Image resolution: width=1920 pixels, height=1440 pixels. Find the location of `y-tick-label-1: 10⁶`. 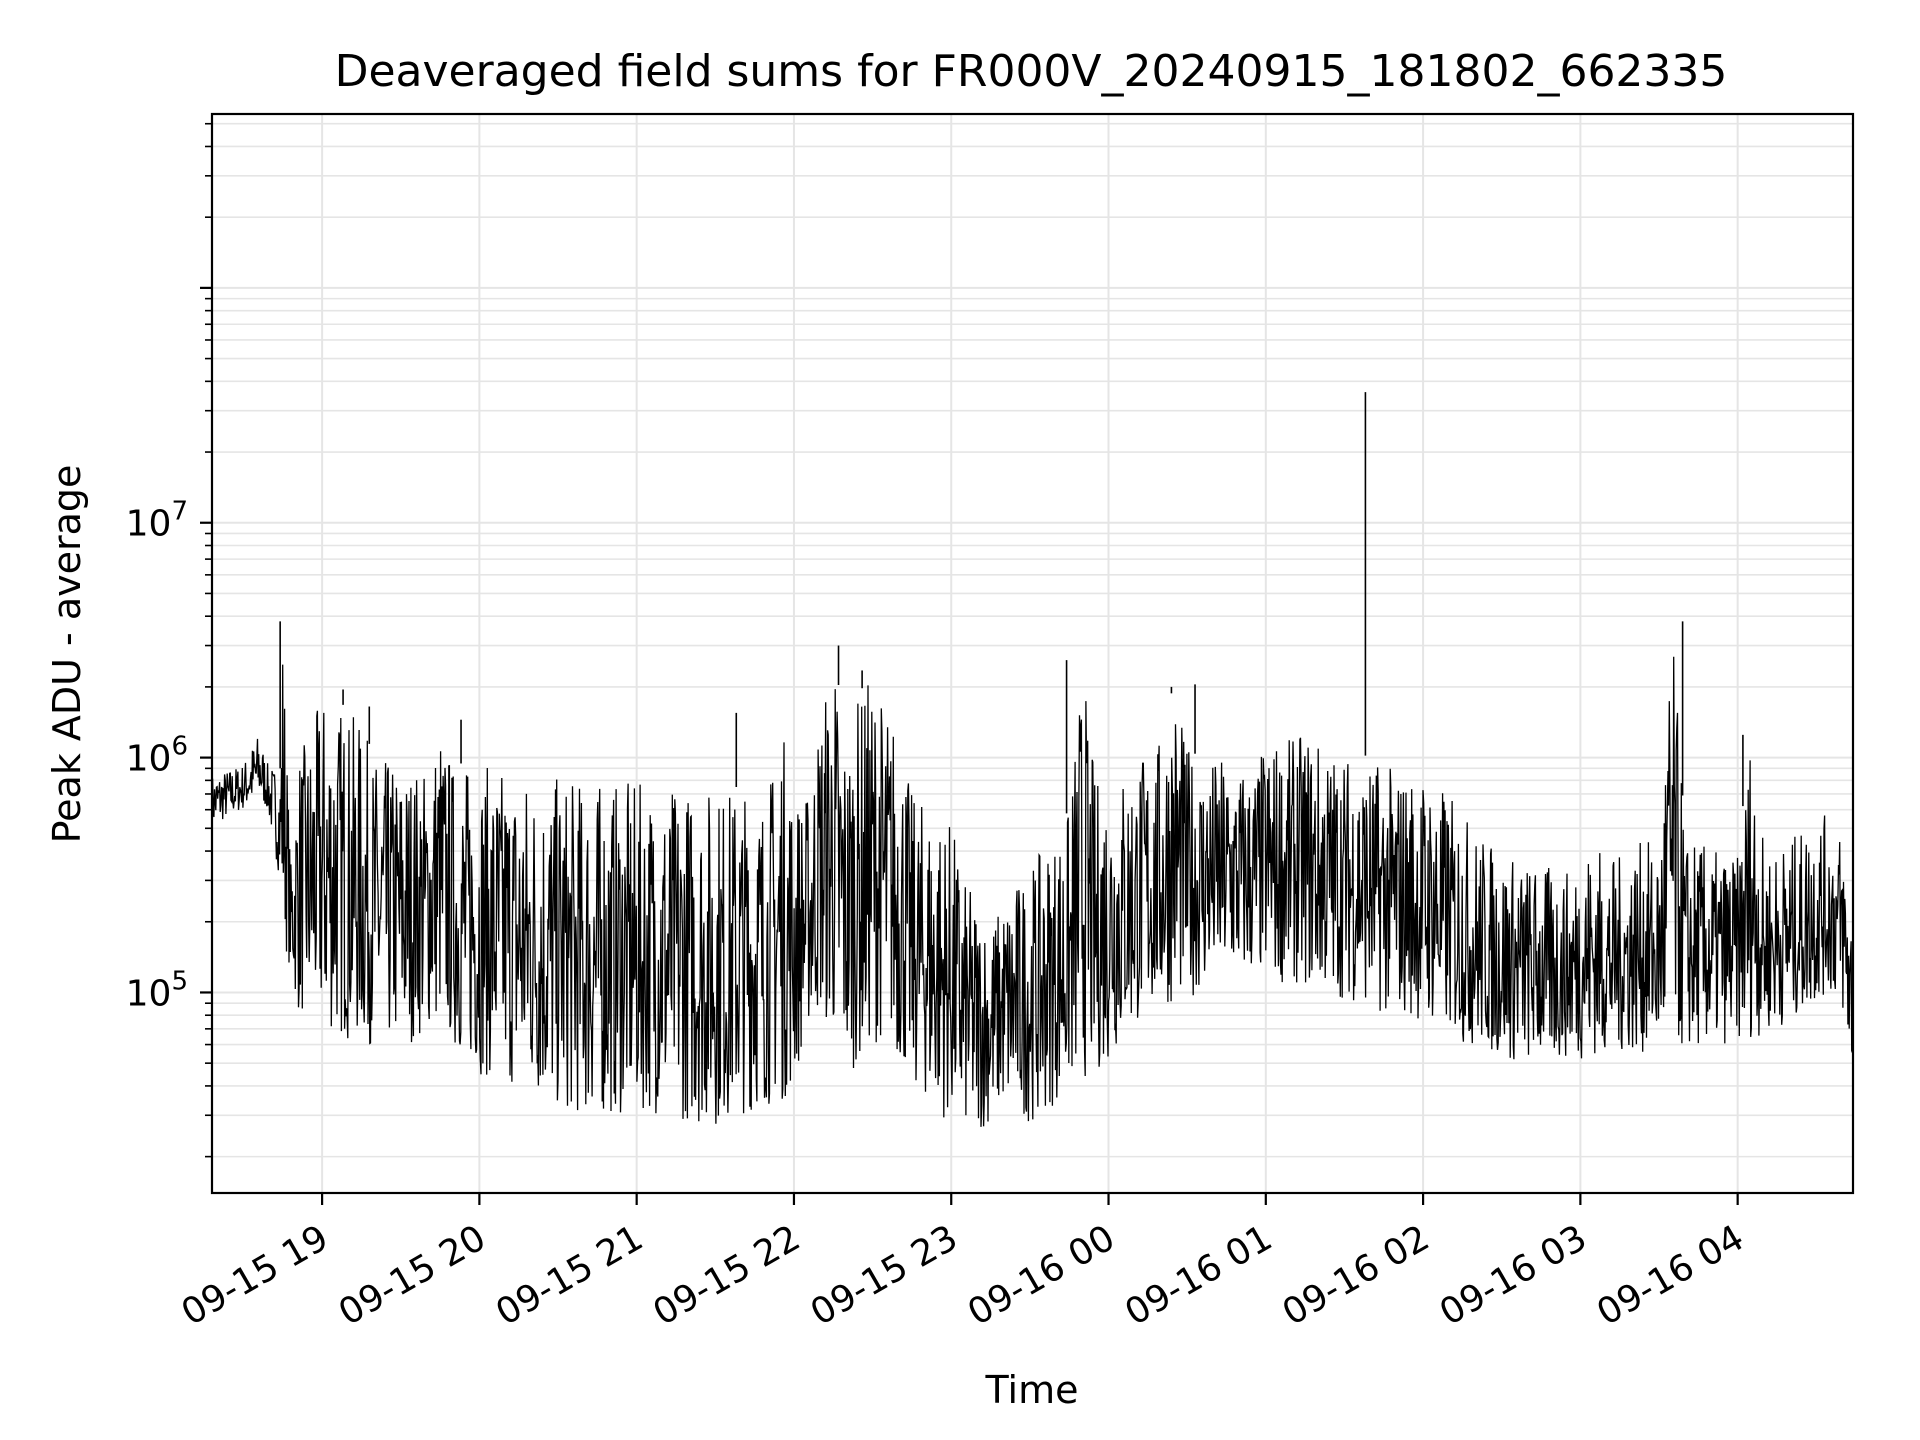

y-tick-label-1: 10⁶ is located at coordinates (157, 756).